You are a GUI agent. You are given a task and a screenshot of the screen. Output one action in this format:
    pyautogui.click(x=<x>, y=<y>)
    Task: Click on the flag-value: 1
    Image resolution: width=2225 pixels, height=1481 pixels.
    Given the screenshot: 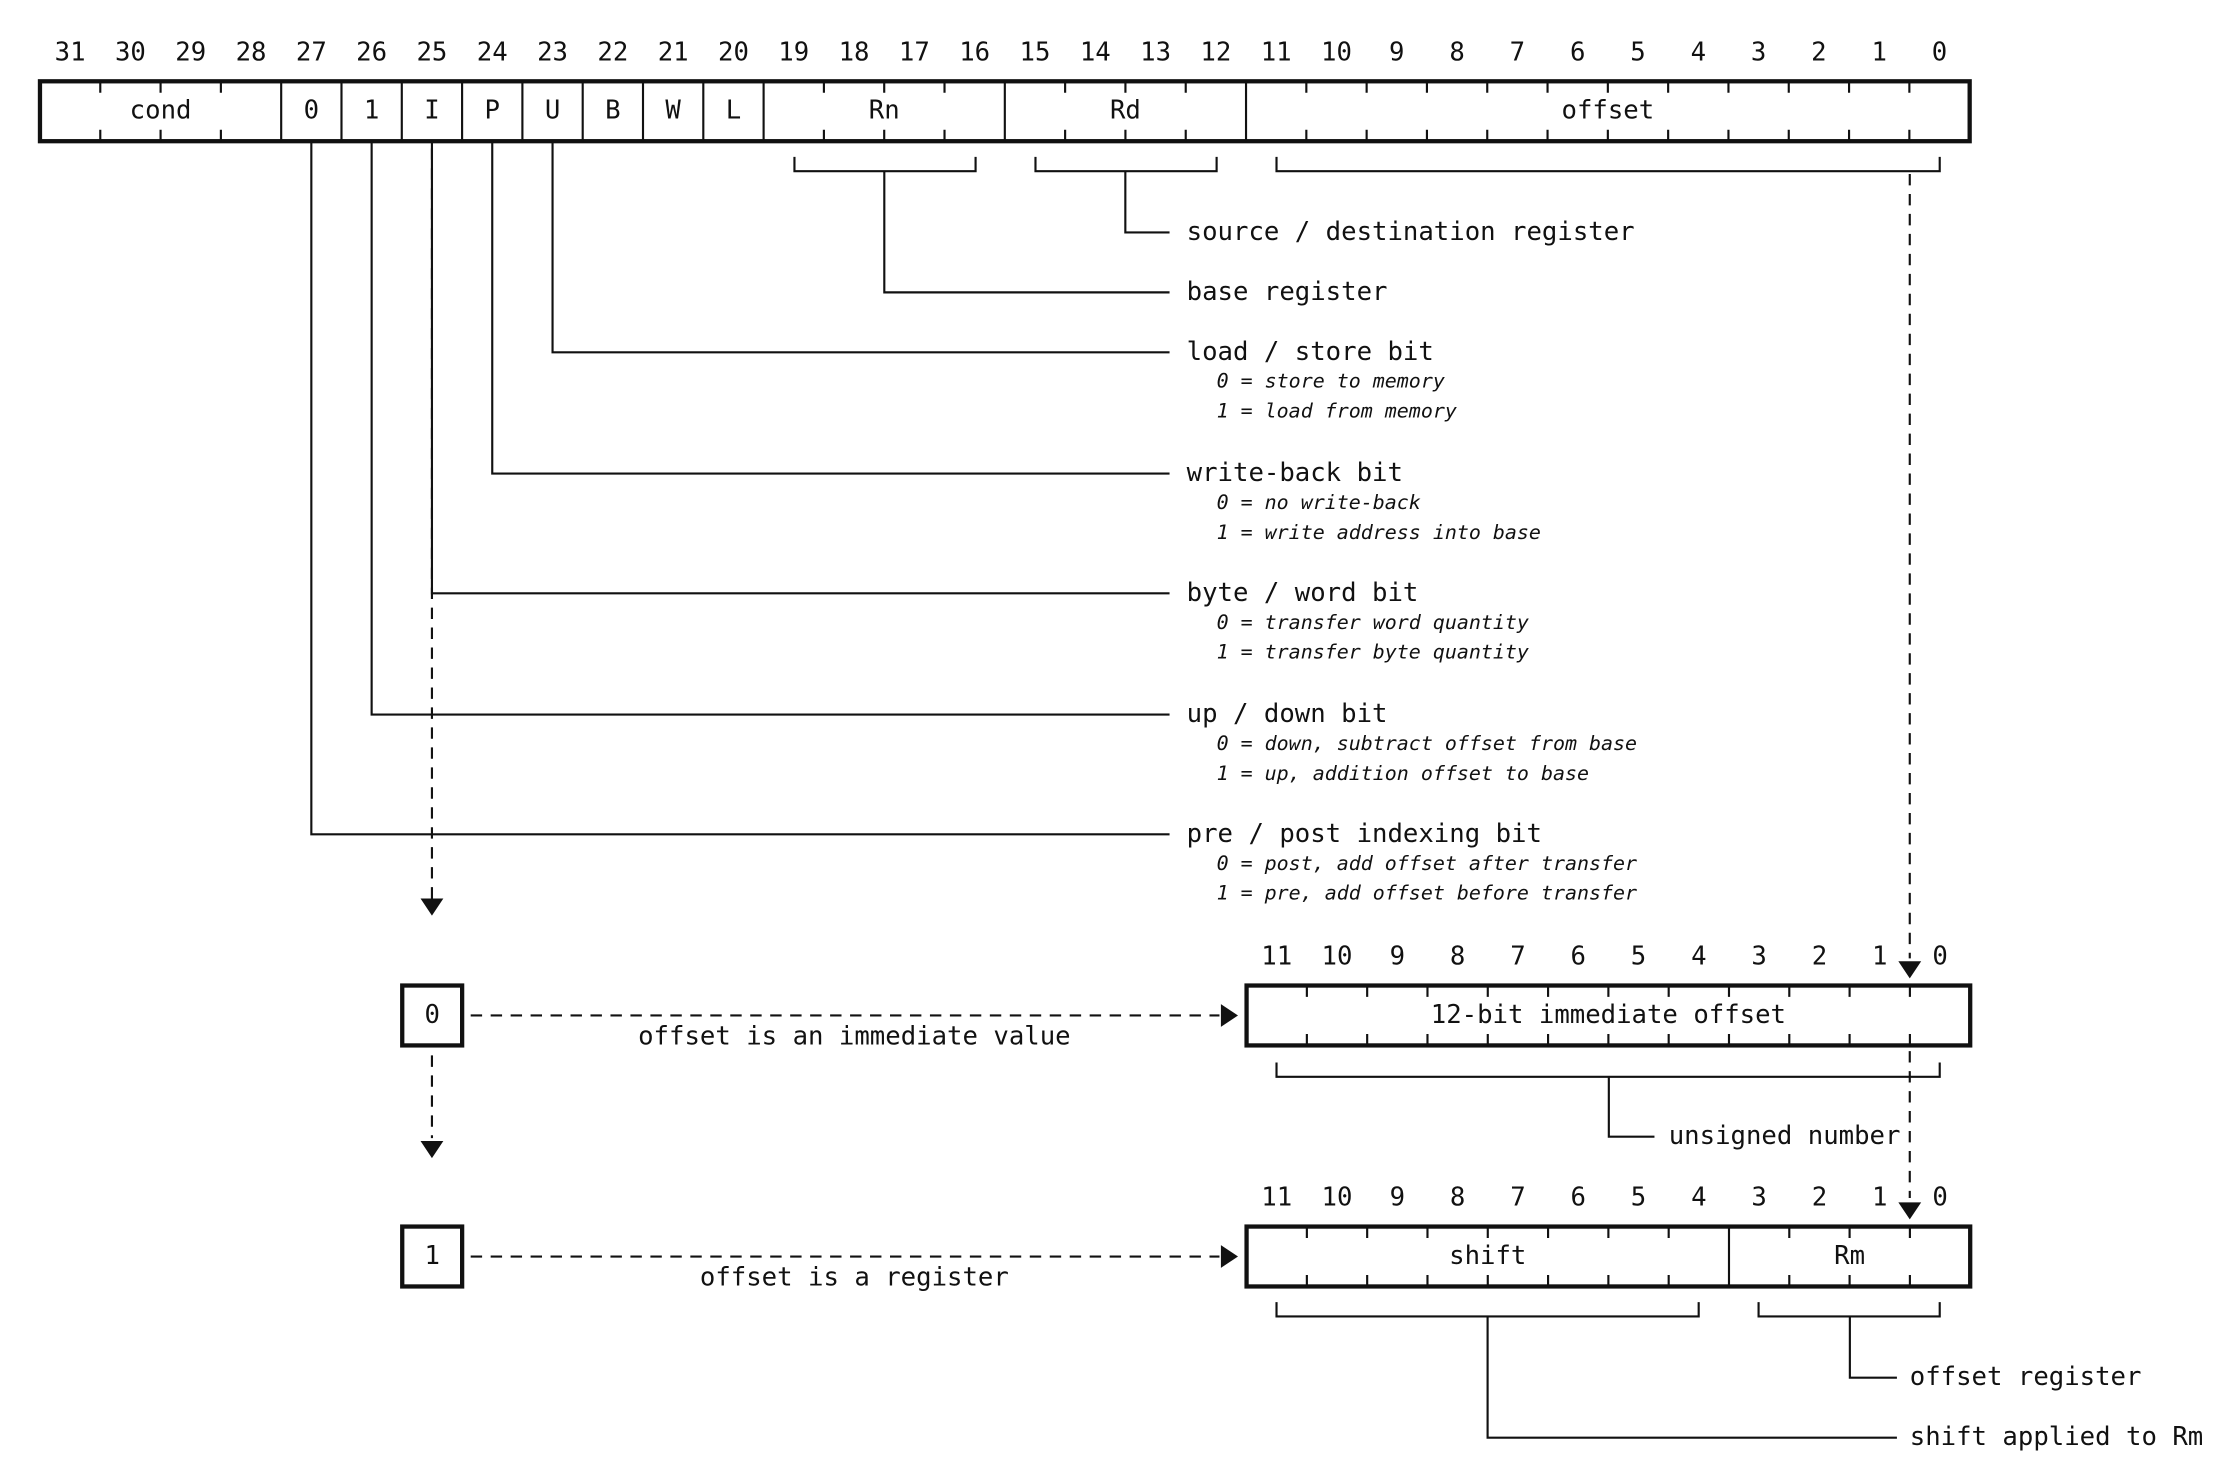 What is the action you would take?
    pyautogui.click(x=431, y=1256)
    